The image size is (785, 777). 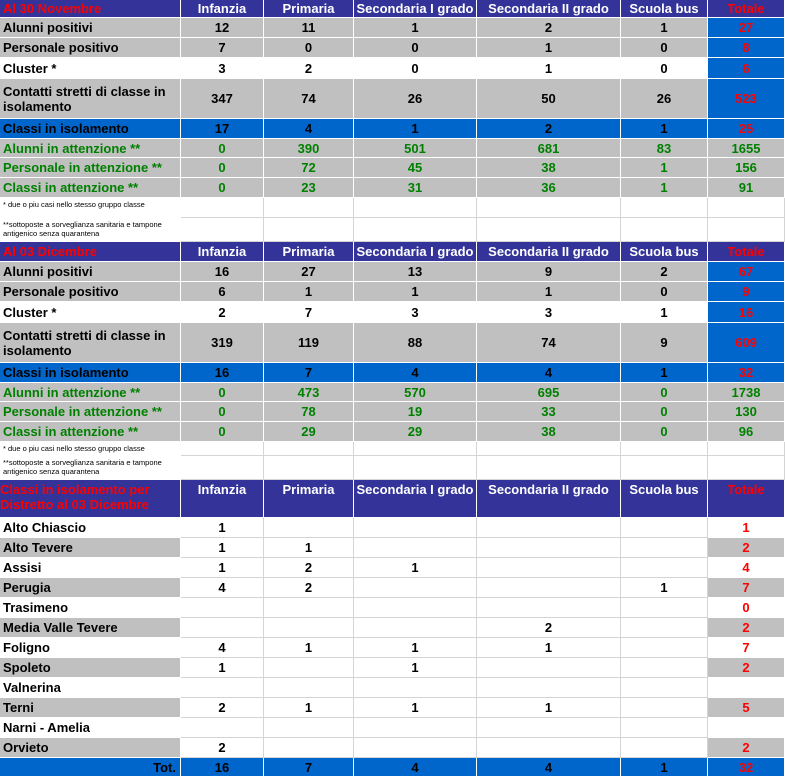 What do you see at coordinates (309, 312) in the screenshot?
I see `dec-row-value: 7` at bounding box center [309, 312].